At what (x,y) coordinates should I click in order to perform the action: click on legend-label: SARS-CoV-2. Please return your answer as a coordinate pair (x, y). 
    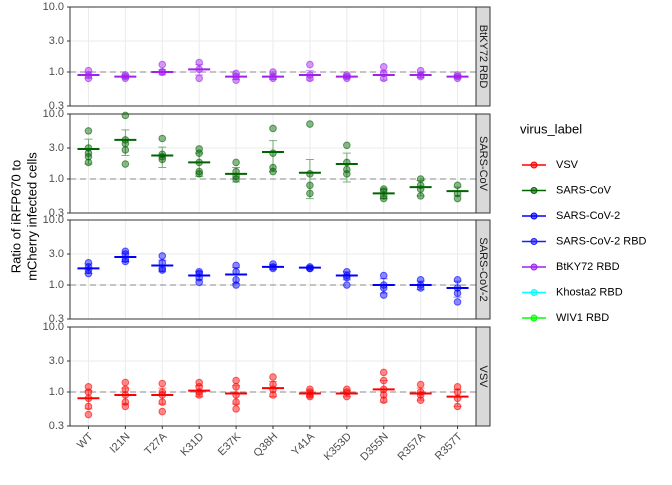
    Looking at the image, I should click on (588, 216).